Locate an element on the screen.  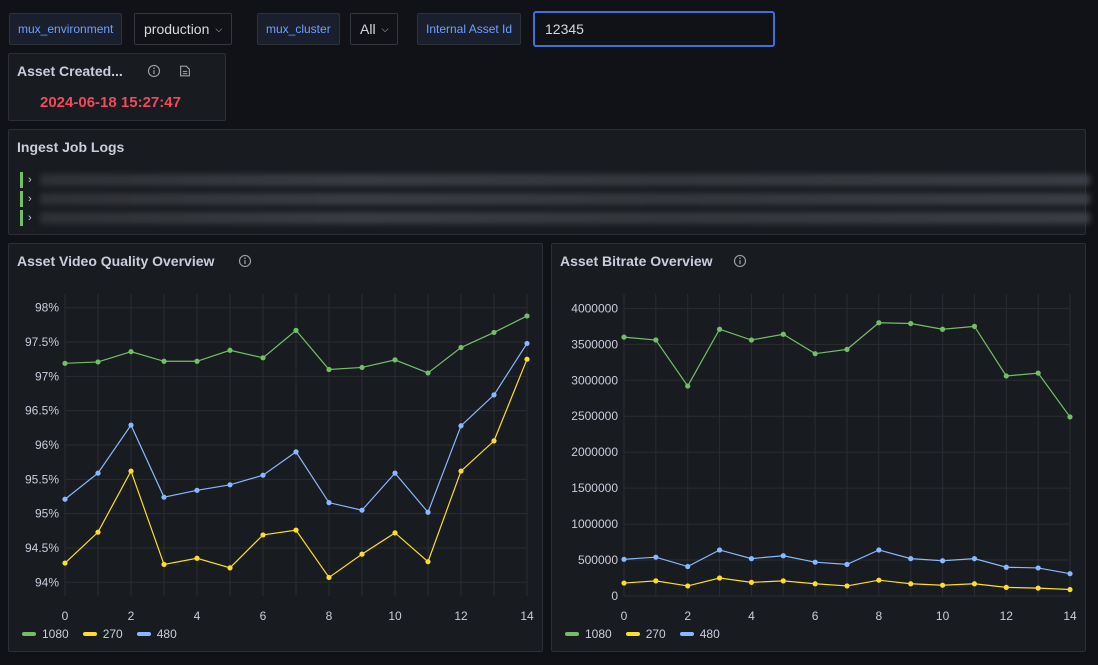
y-tick-label: 3000000 is located at coordinates (594, 380).